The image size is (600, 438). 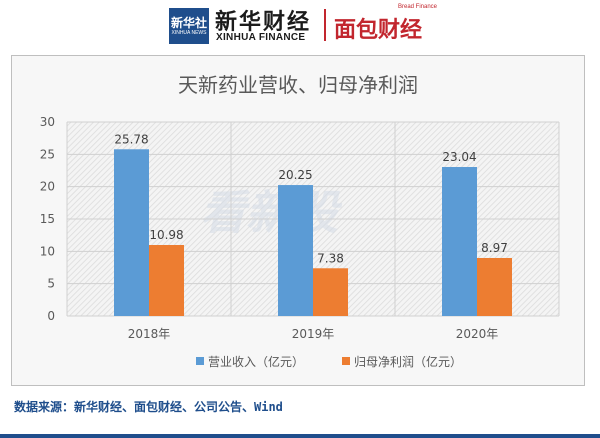 I want to click on y-tick-label: 30, so click(x=47, y=122).